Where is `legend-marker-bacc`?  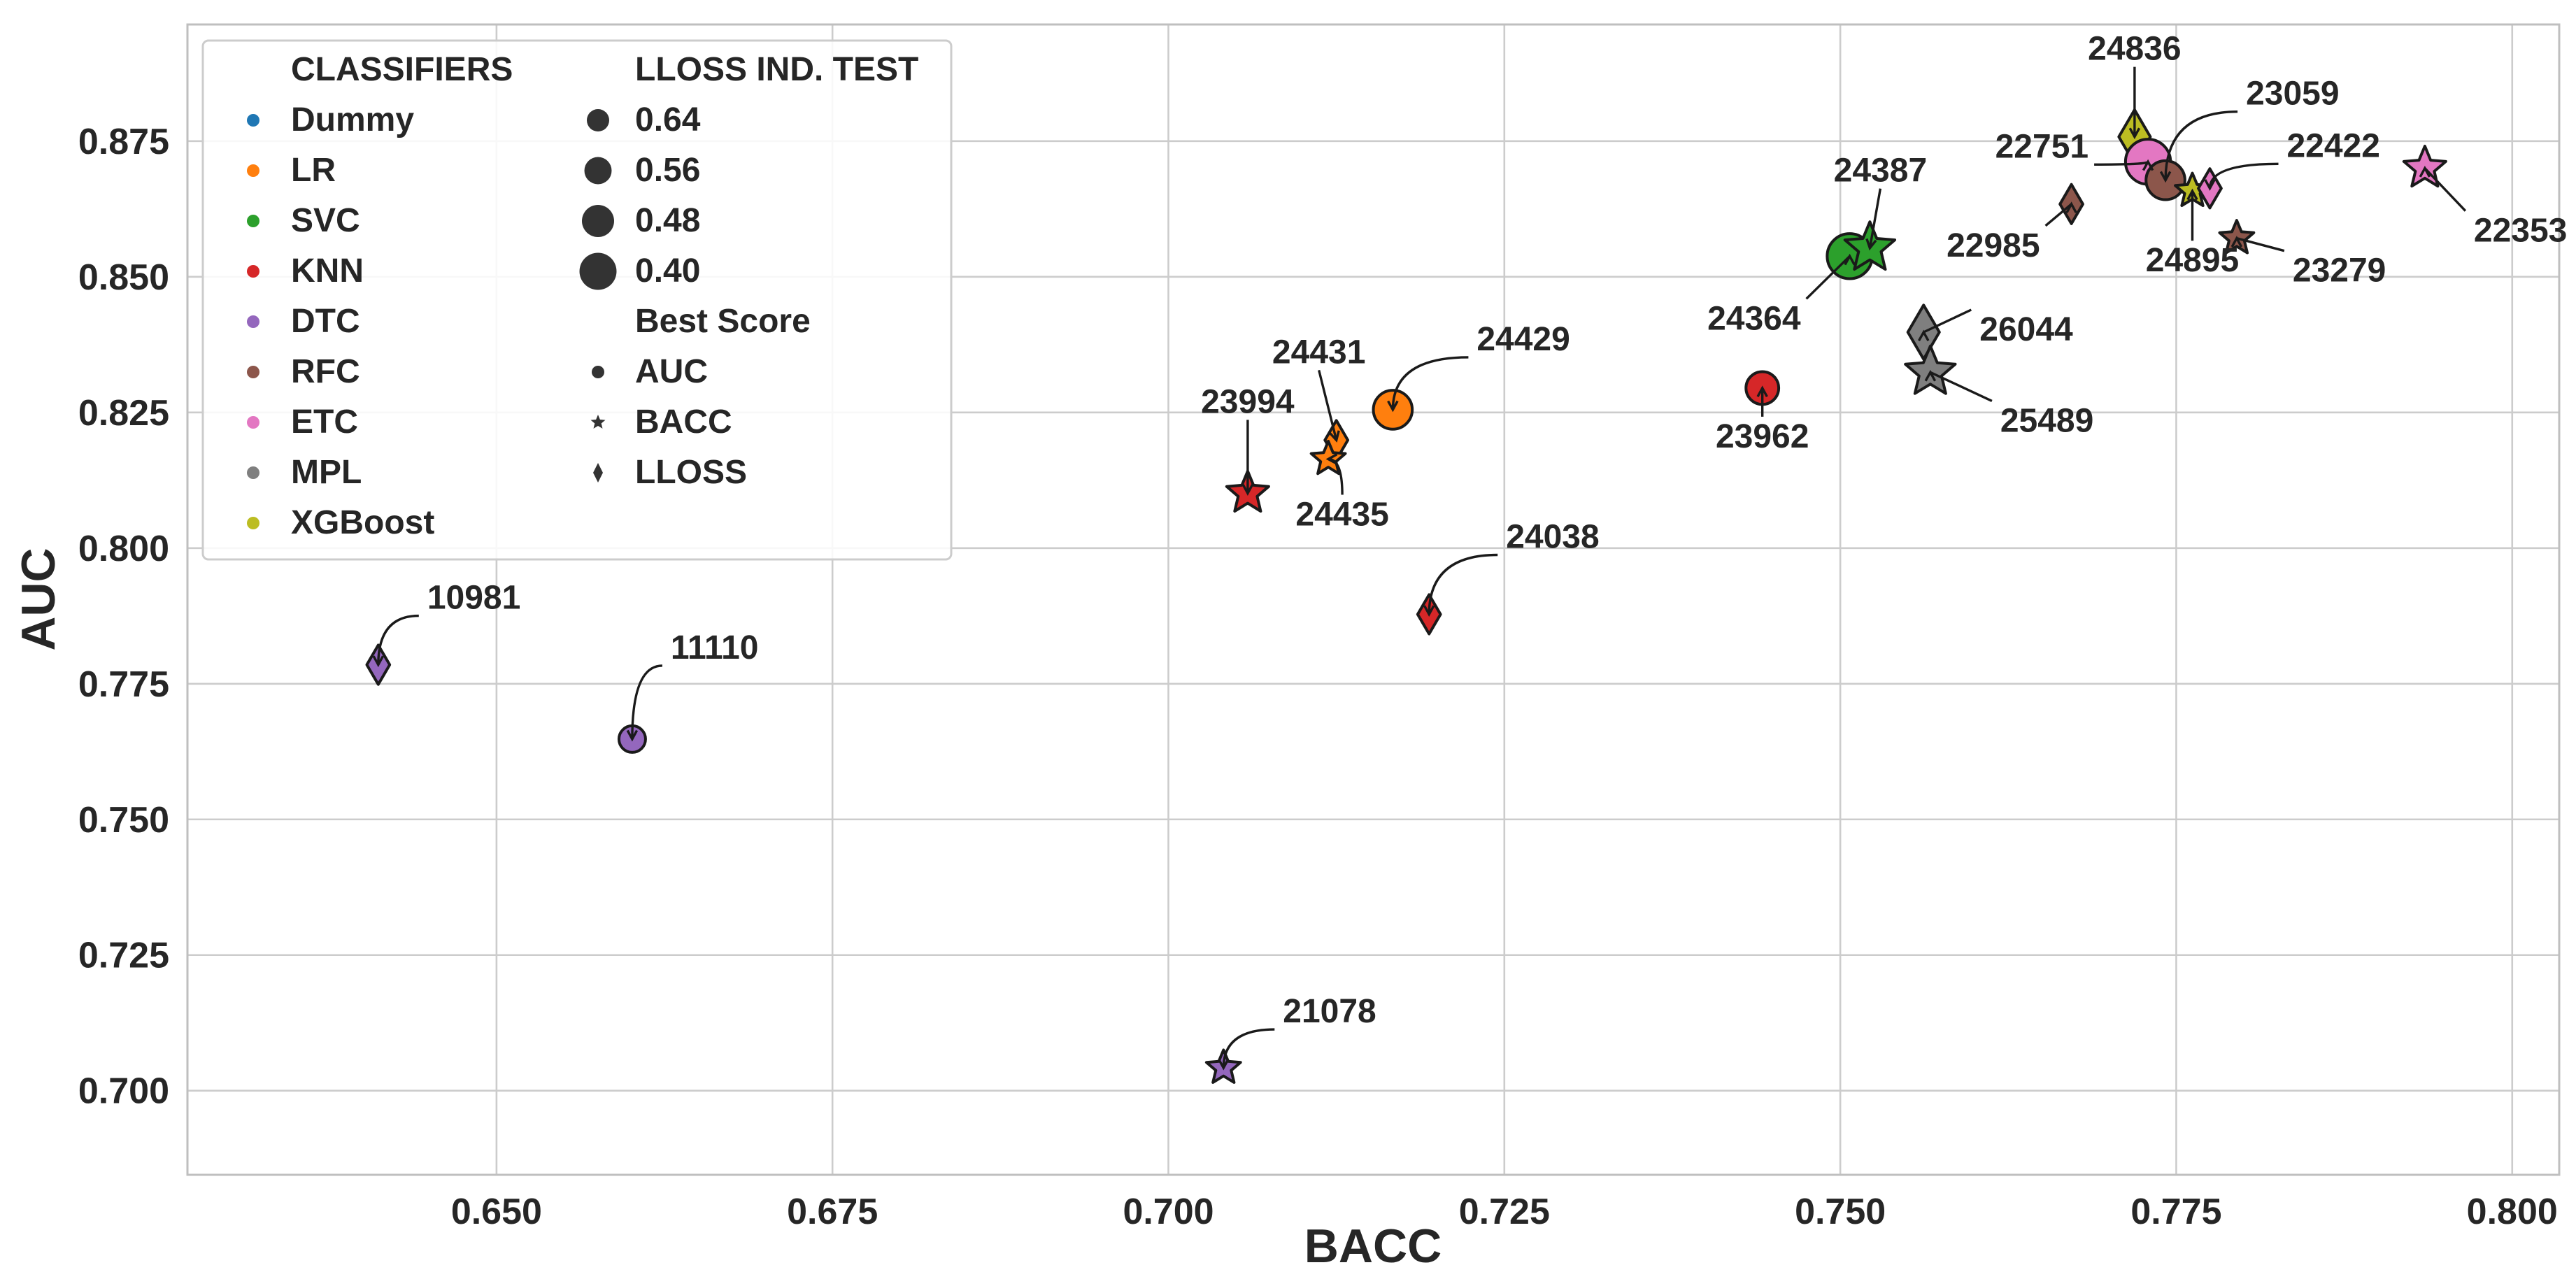 legend-marker-bacc is located at coordinates (598, 422).